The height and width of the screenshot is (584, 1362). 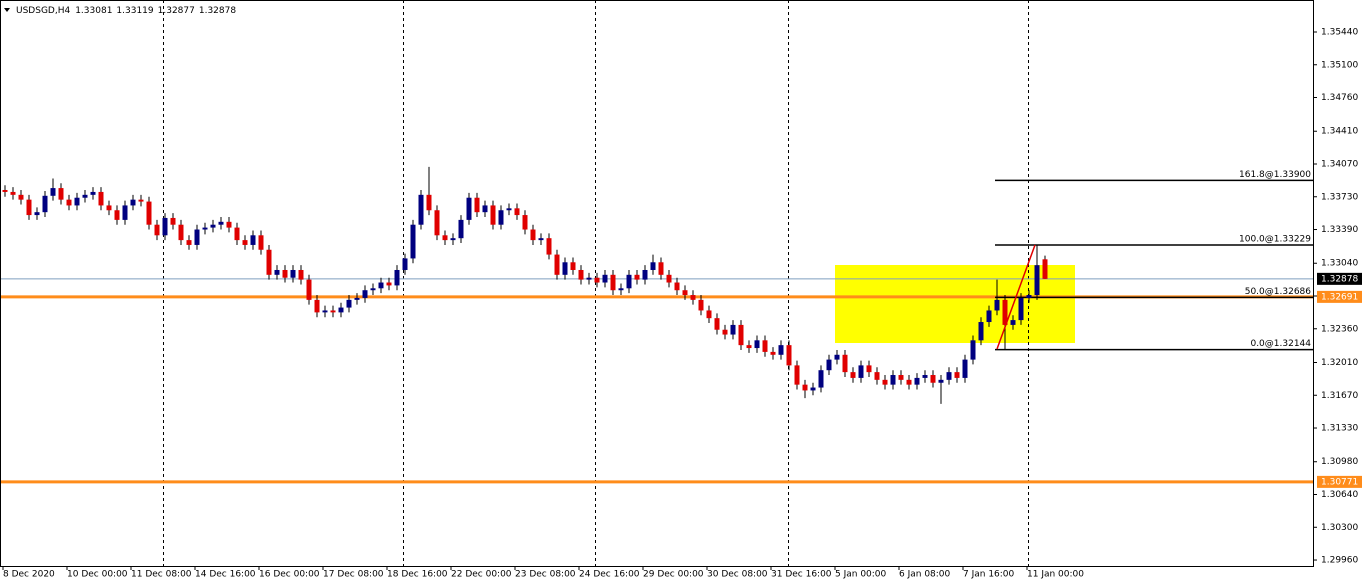 What do you see at coordinates (1339, 363) in the screenshot?
I see `y-tick-label: 1.32010` at bounding box center [1339, 363].